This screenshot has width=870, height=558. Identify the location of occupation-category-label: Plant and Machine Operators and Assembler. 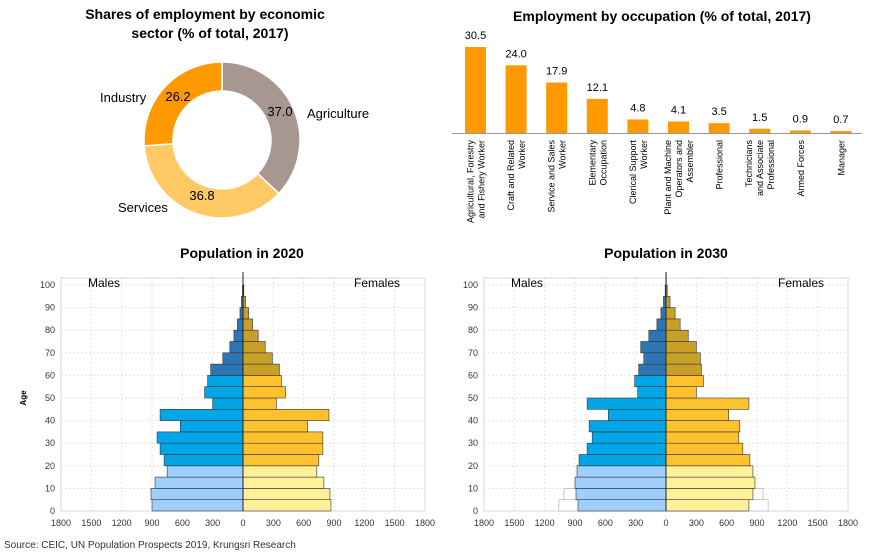
(679, 177).